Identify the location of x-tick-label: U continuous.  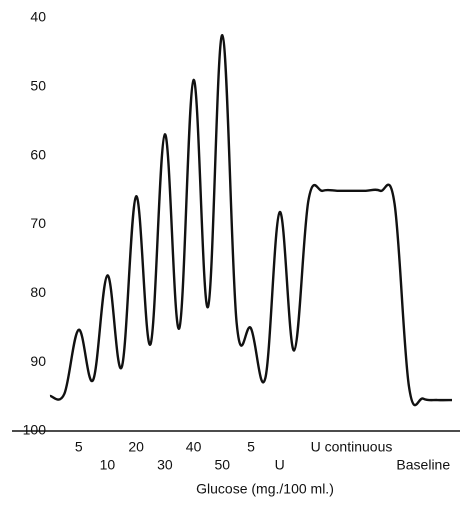
(352, 447).